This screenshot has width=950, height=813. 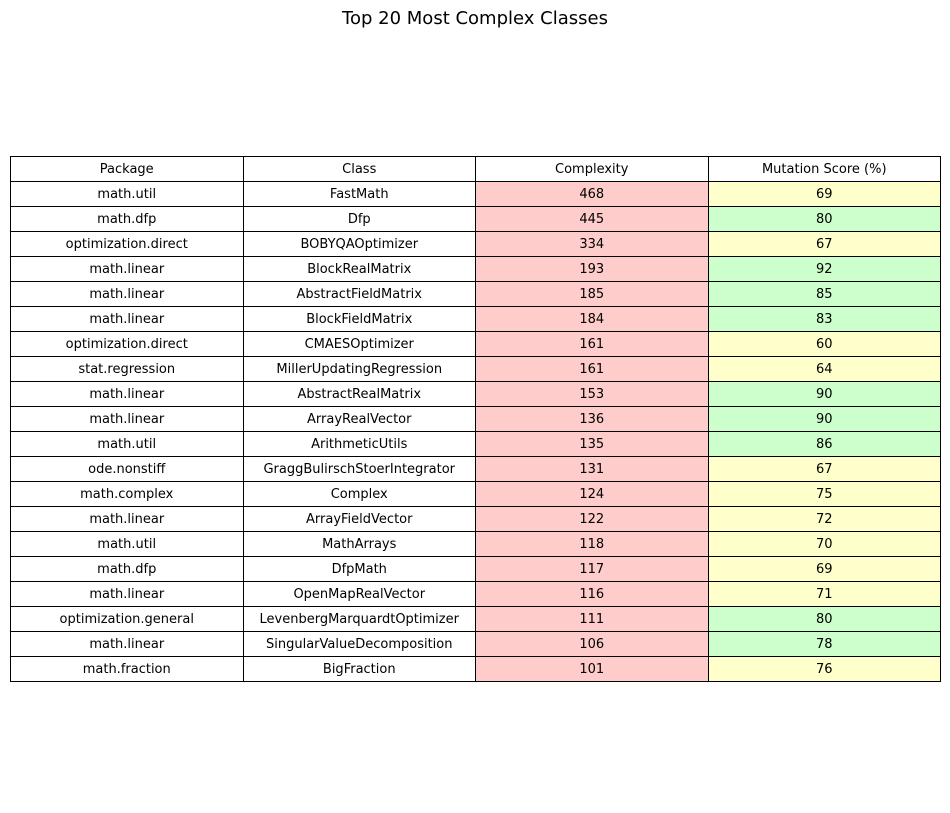 What do you see at coordinates (824, 494) in the screenshot?
I see `cell-mutation-score: 75` at bounding box center [824, 494].